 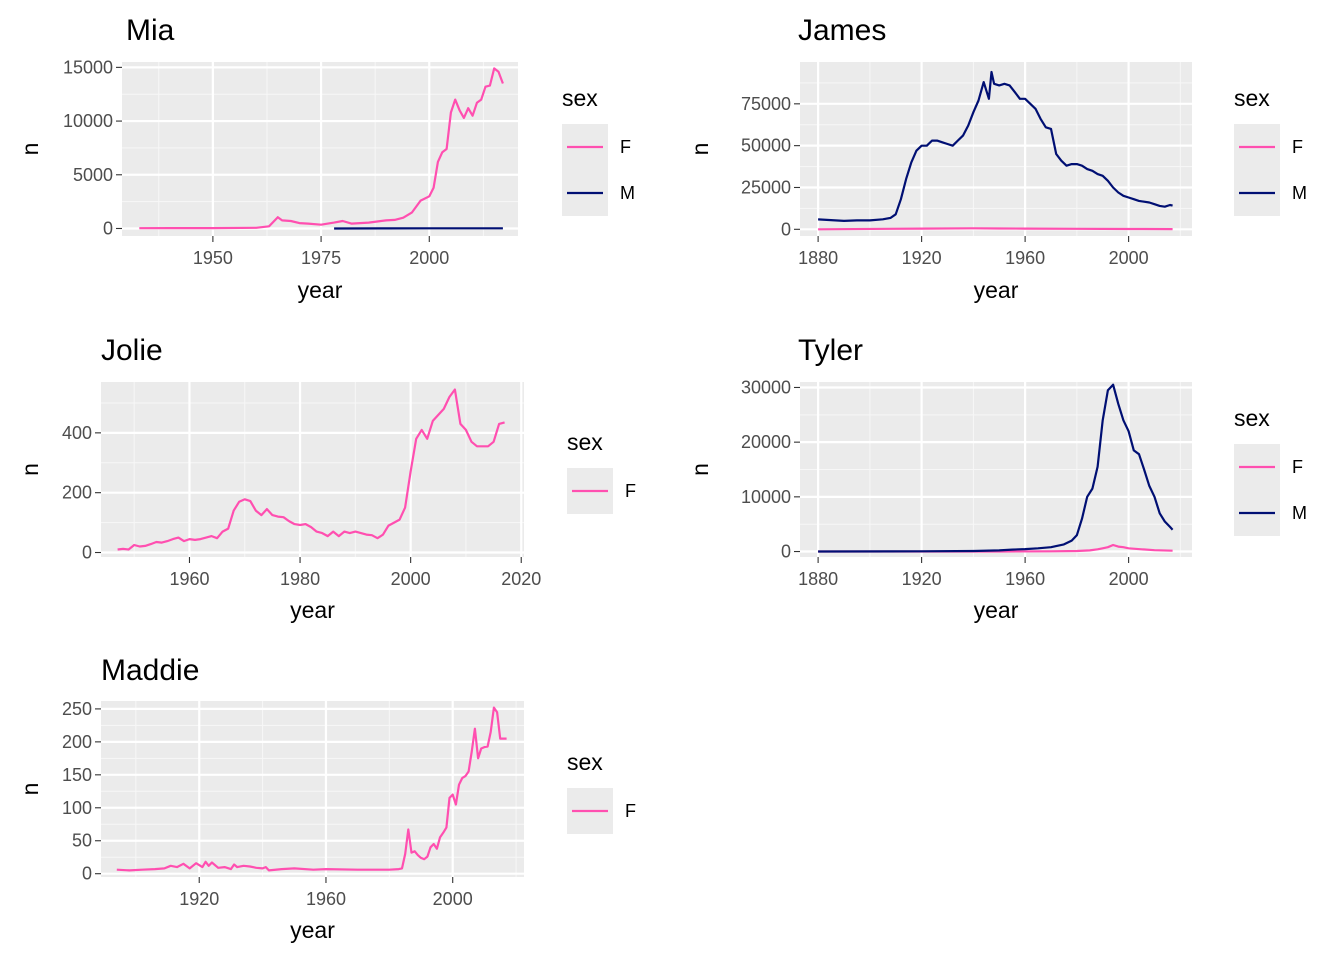 What do you see at coordinates (300, 579) in the screenshot?
I see `x-tick-label: 1980` at bounding box center [300, 579].